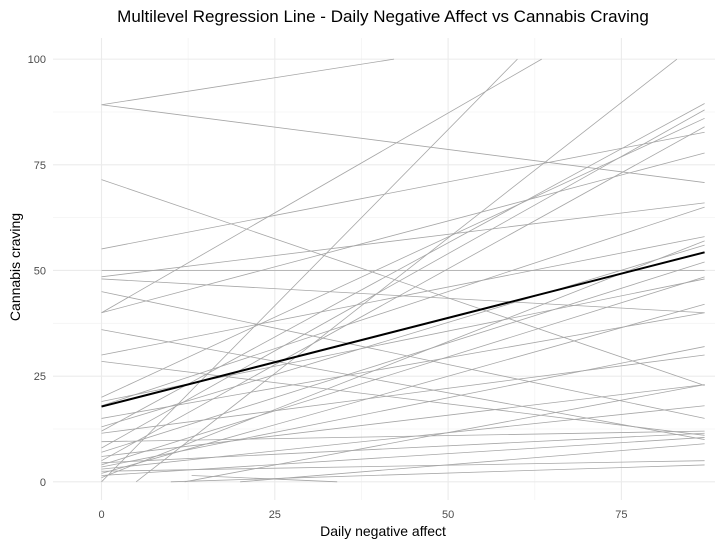 Image resolution: width=723 pixels, height=546 pixels. Describe the element at coordinates (40, 271) in the screenshot. I see `y-tick-label: 50` at that location.